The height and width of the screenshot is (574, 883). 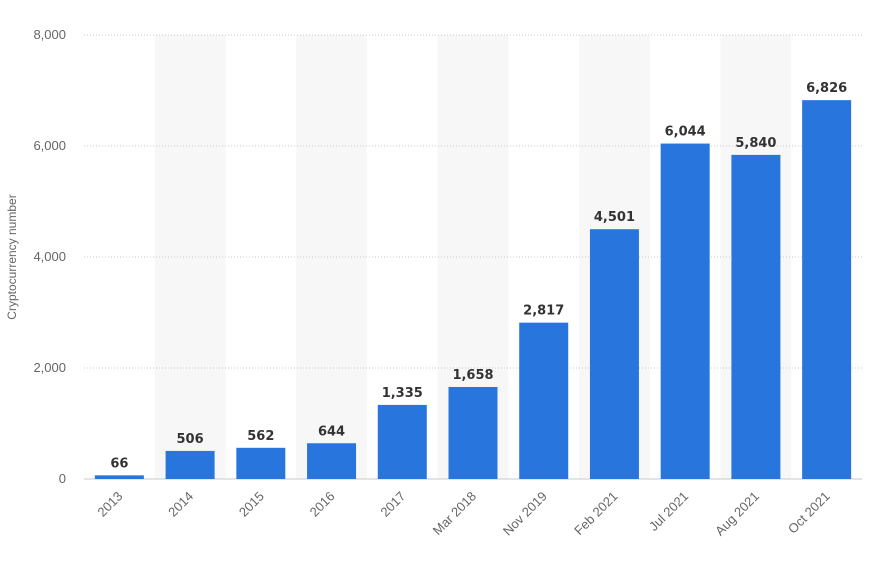 I want to click on y-axis-title: Cryptocurrency number, so click(x=12, y=256).